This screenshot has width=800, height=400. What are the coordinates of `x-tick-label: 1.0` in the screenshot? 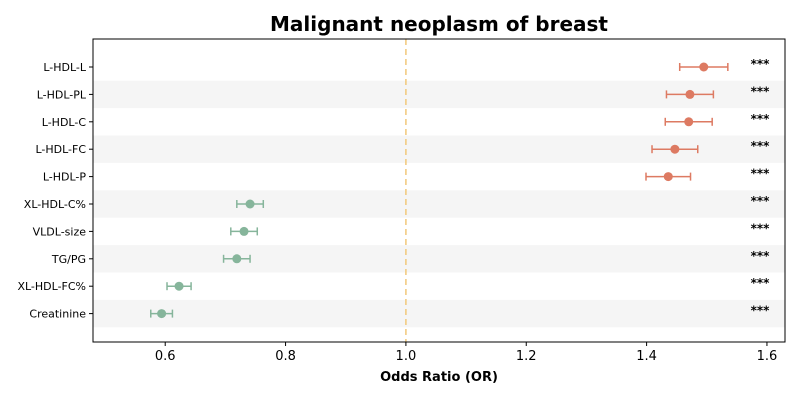 It's located at (406, 356).